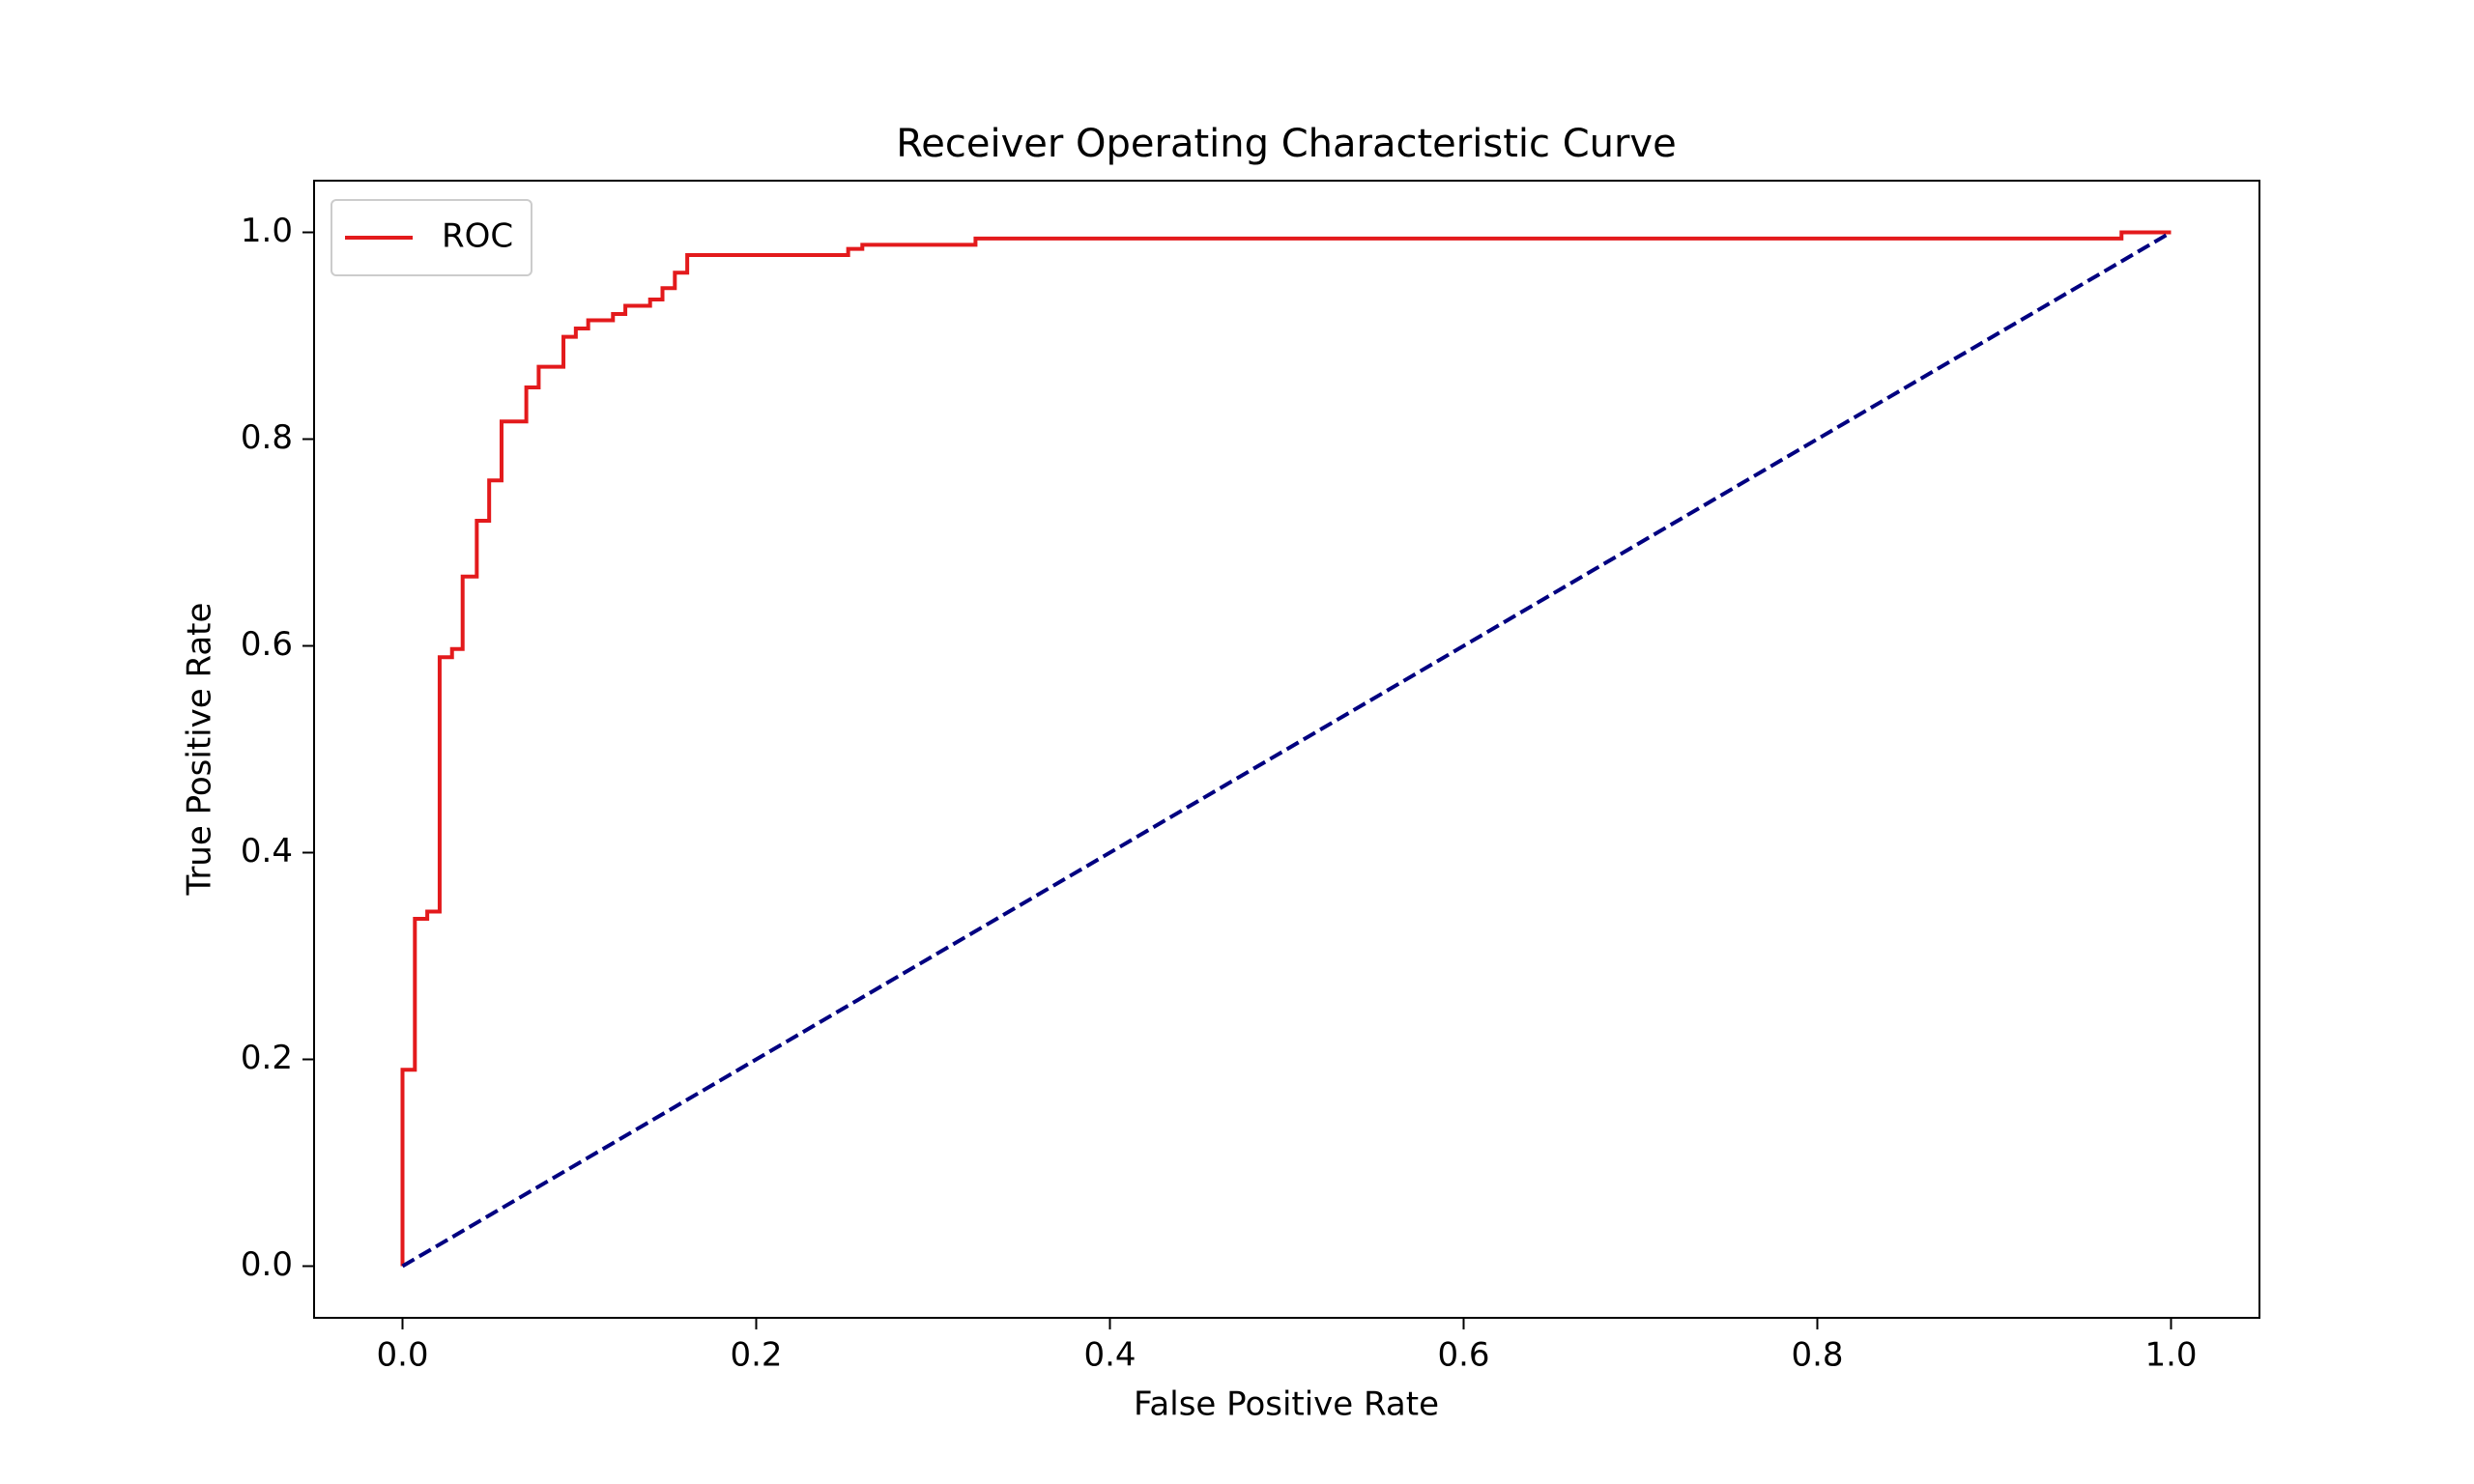 The height and width of the screenshot is (1484, 2474). What do you see at coordinates (267, 231) in the screenshot?
I see `y-tick-label: 1.0` at bounding box center [267, 231].